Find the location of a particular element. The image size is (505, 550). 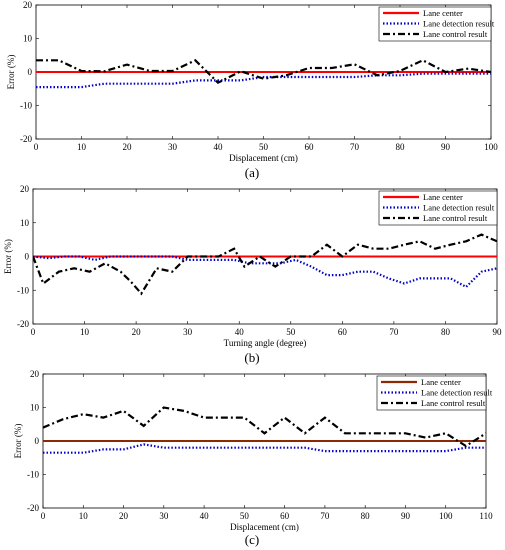

panel-caption: (c) is located at coordinates (252, 539).